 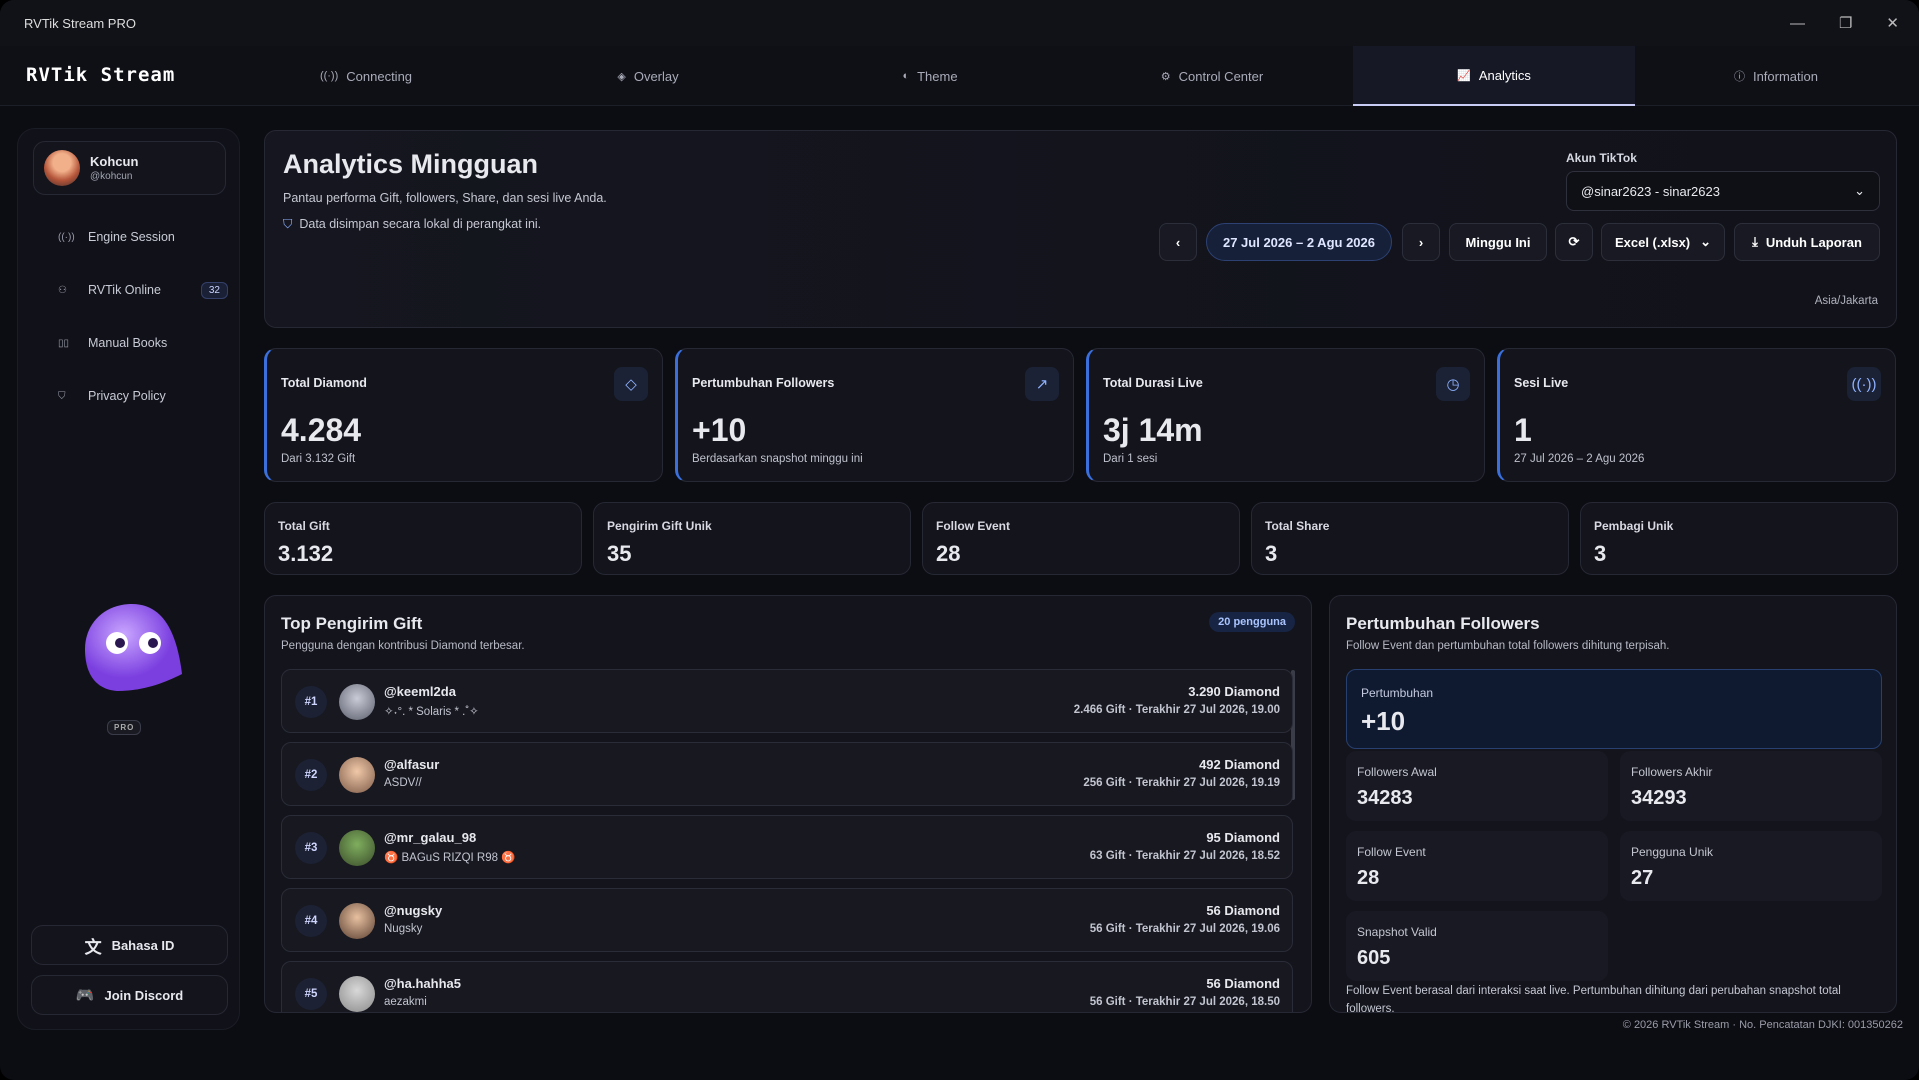 I want to click on gifter-username: @mr_galau_98, so click(x=430, y=837).